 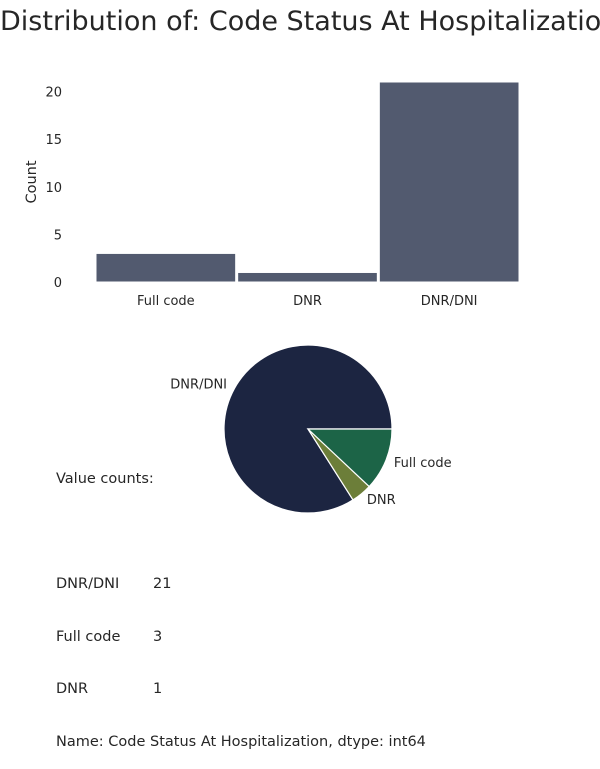 I want to click on value-counts-row: DNR 1, so click(x=241, y=690).